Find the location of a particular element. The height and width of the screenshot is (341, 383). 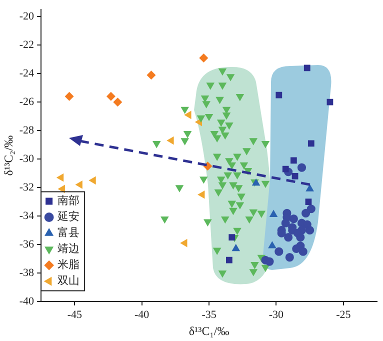

legend-label: 富县 is located at coordinates (69, 233).